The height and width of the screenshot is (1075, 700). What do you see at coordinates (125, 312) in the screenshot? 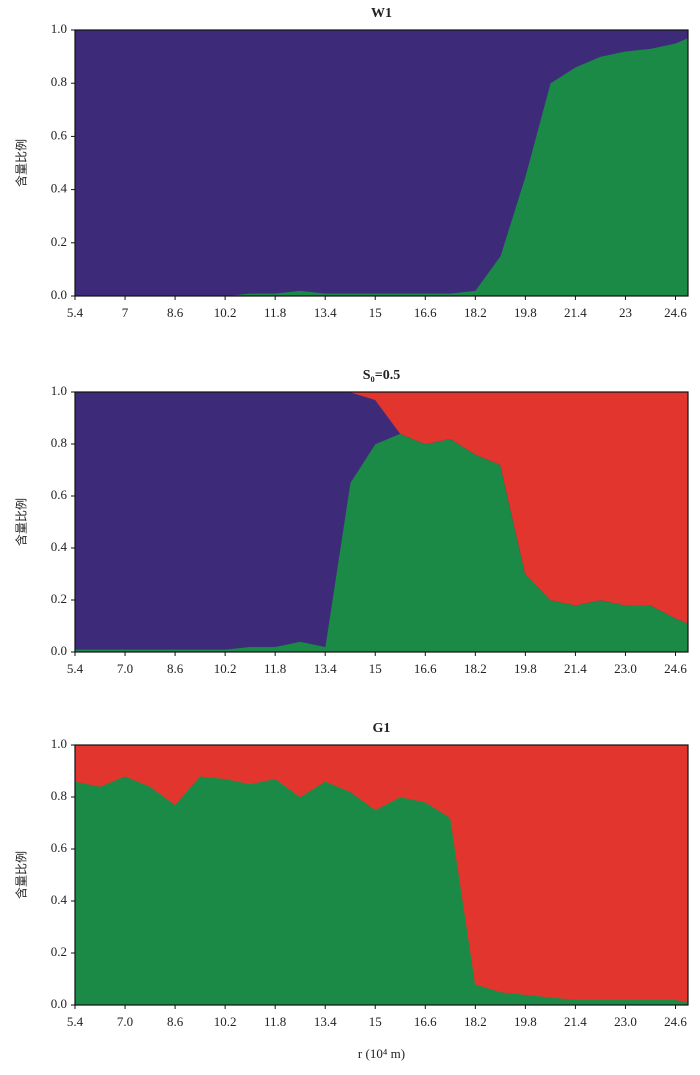
I see `x-tick-label: 7` at bounding box center [125, 312].